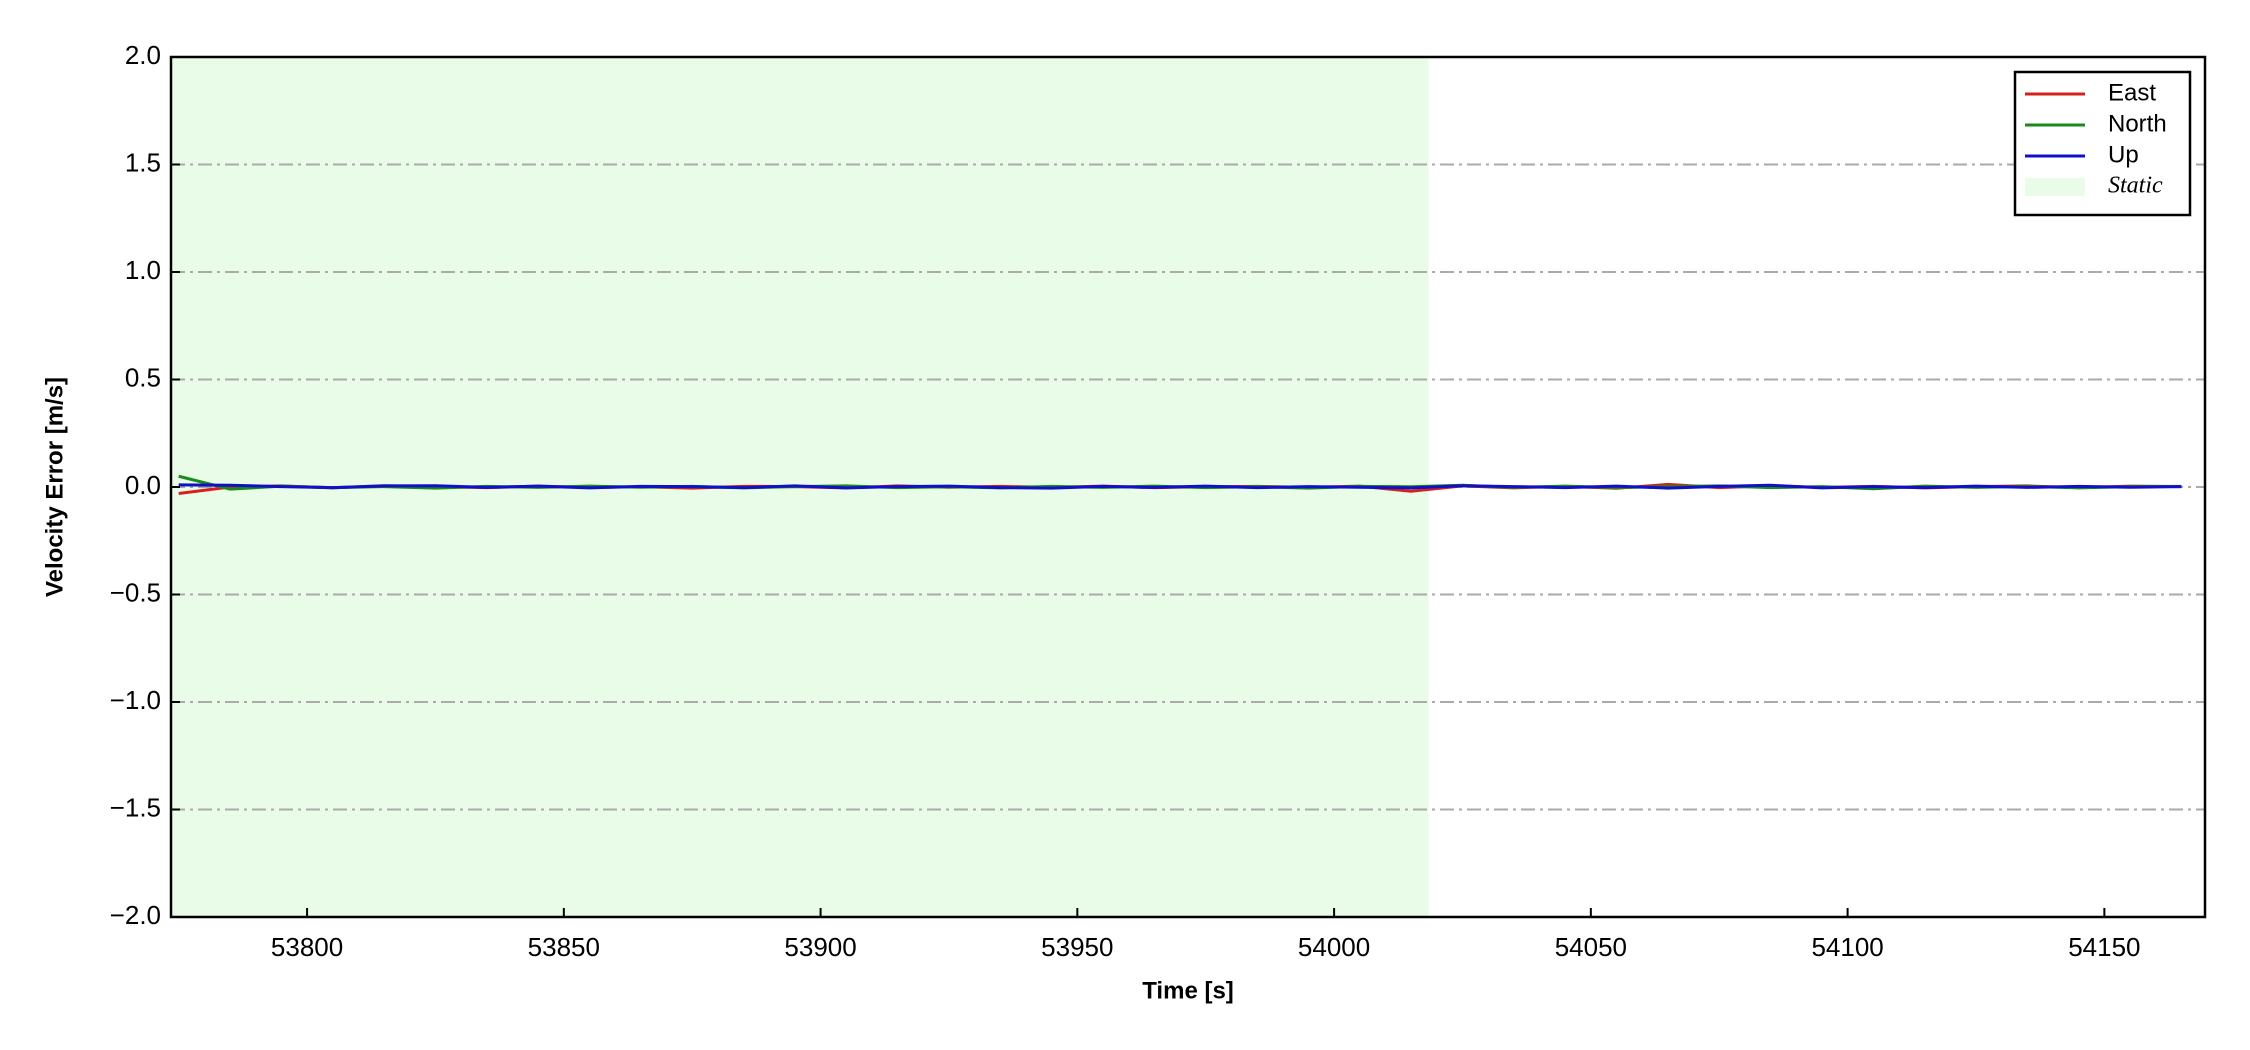 The height and width of the screenshot is (1050, 2250). Describe the element at coordinates (1591, 947) in the screenshot. I see `x-tick-label: 54050` at that location.